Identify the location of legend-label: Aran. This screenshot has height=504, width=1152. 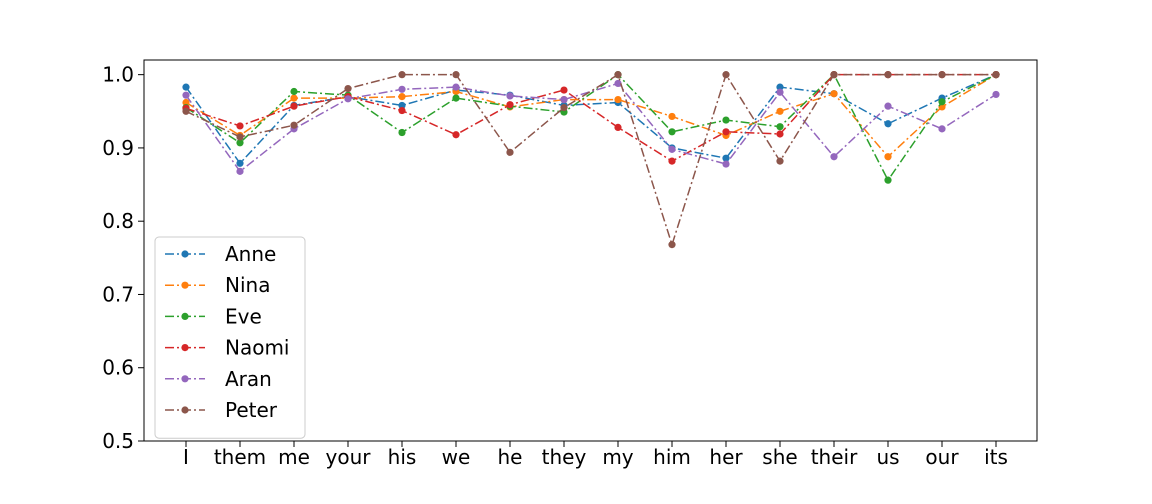
(248, 379).